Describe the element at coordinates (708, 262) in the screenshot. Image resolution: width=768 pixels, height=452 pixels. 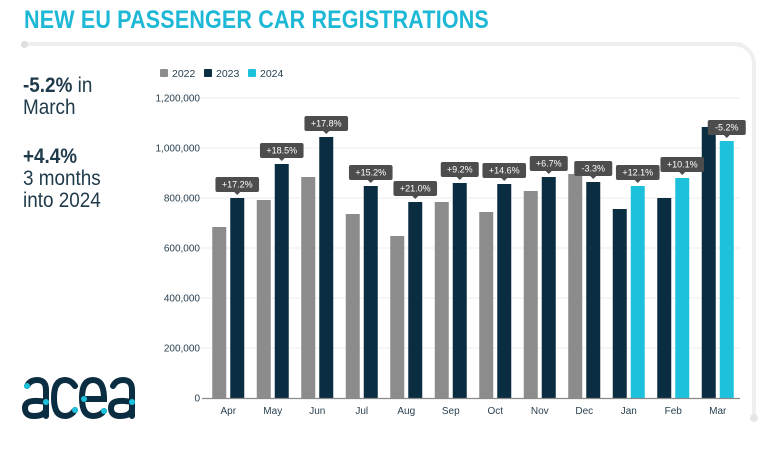
I see `bar-mar-2023` at that location.